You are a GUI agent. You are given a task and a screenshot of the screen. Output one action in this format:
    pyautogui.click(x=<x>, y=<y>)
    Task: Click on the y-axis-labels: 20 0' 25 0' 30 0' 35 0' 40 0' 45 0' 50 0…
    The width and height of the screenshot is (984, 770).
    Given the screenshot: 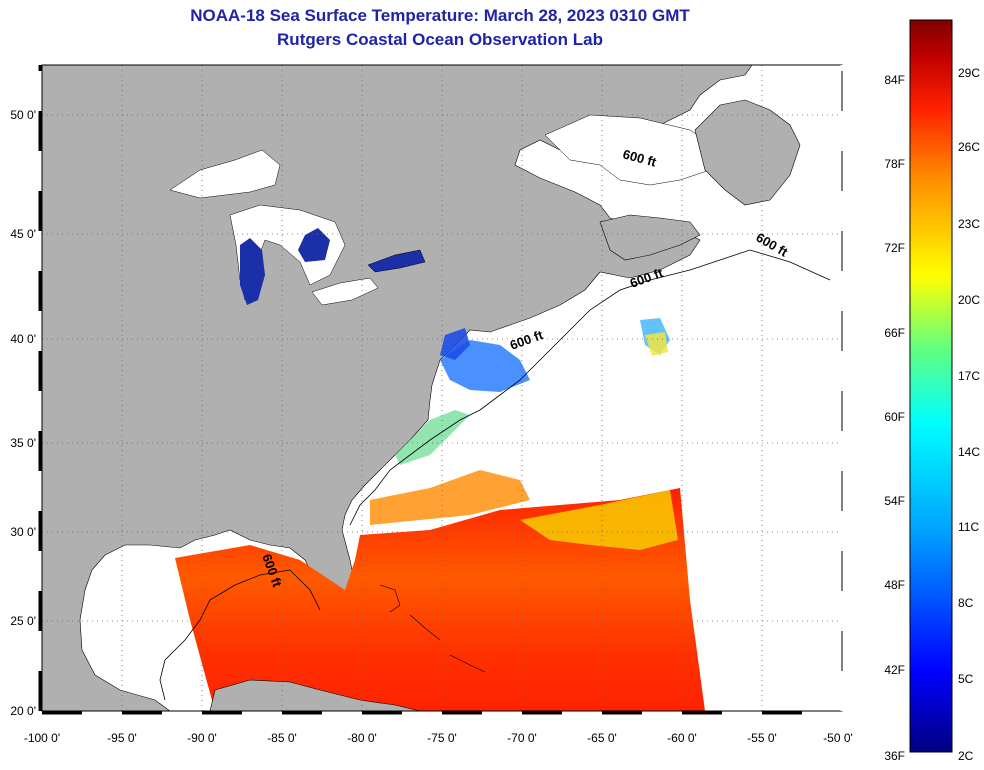 What is the action you would take?
    pyautogui.click(x=23, y=413)
    